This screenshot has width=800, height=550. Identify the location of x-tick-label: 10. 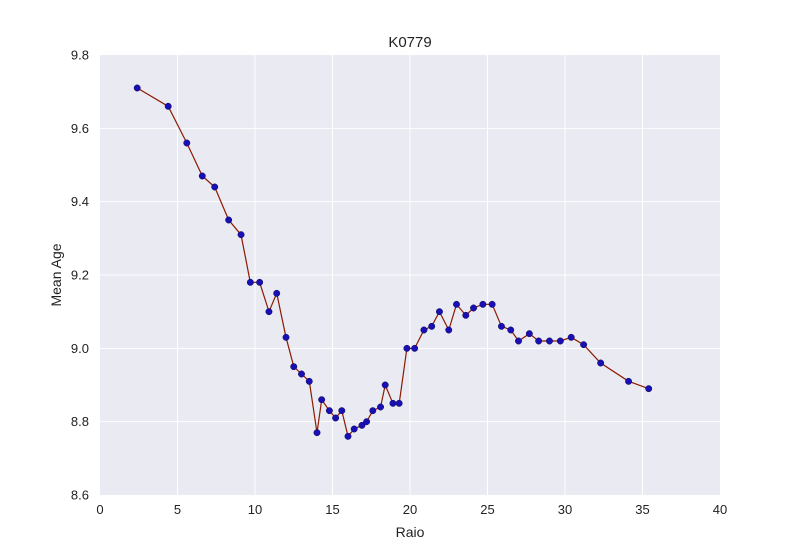
(255, 509).